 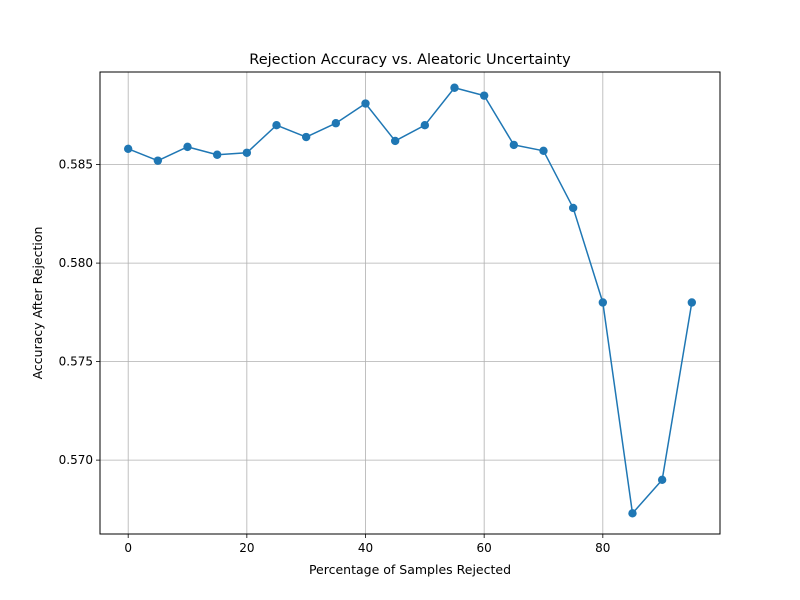 What do you see at coordinates (76, 460) in the screenshot?
I see `y-tick-label: 0.570` at bounding box center [76, 460].